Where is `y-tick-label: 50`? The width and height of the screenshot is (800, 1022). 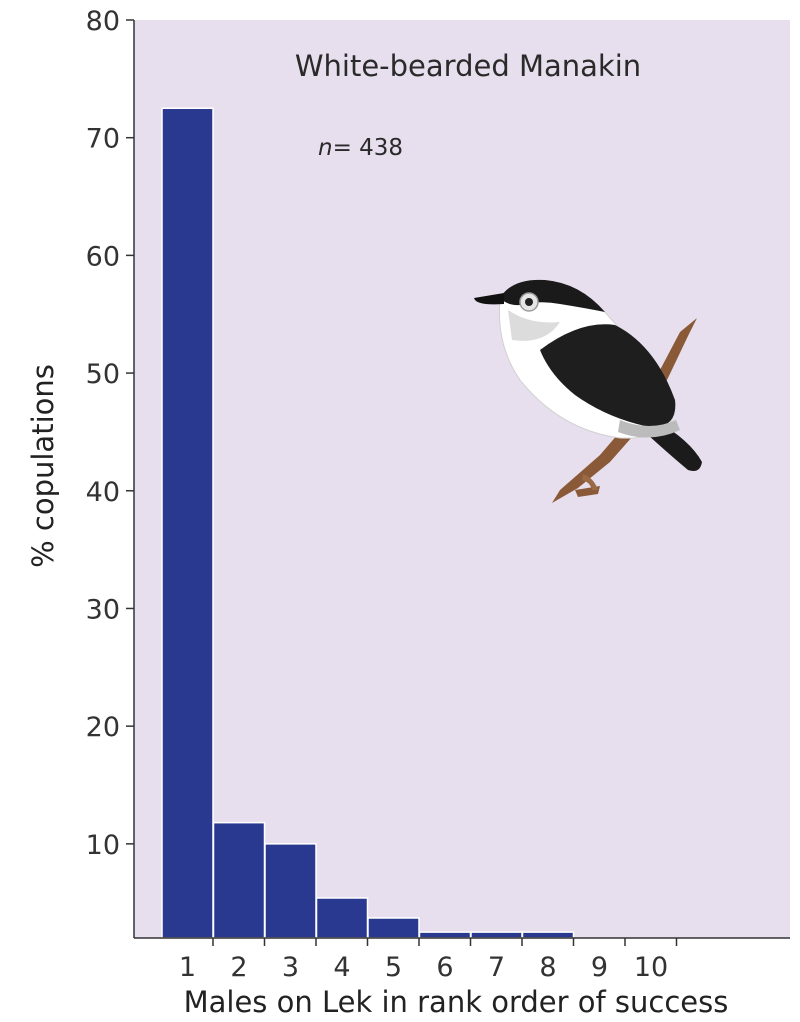 y-tick-label: 50 is located at coordinates (103, 374).